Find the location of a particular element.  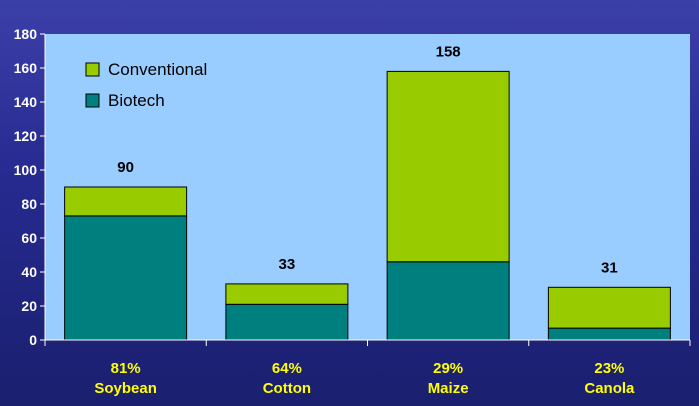

bar-conventional-maize is located at coordinates (448, 166).